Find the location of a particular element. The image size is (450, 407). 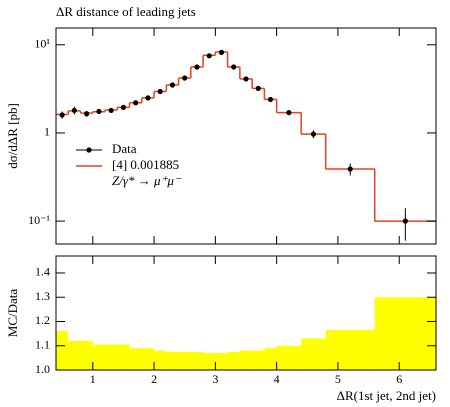

y-axis-label: dσ/dΔR [pb] is located at coordinates (12, 136).